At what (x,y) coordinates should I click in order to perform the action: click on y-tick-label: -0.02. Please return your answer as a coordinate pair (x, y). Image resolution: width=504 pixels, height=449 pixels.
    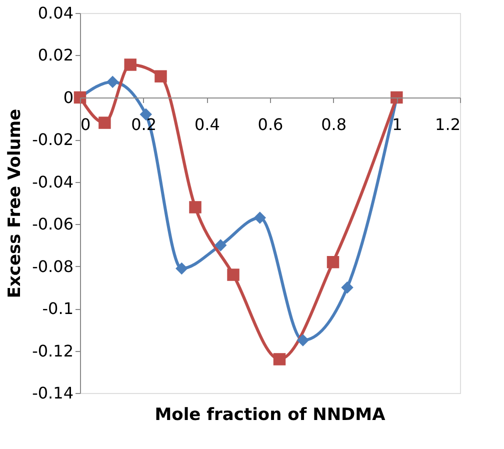
    Looking at the image, I should click on (53, 140).